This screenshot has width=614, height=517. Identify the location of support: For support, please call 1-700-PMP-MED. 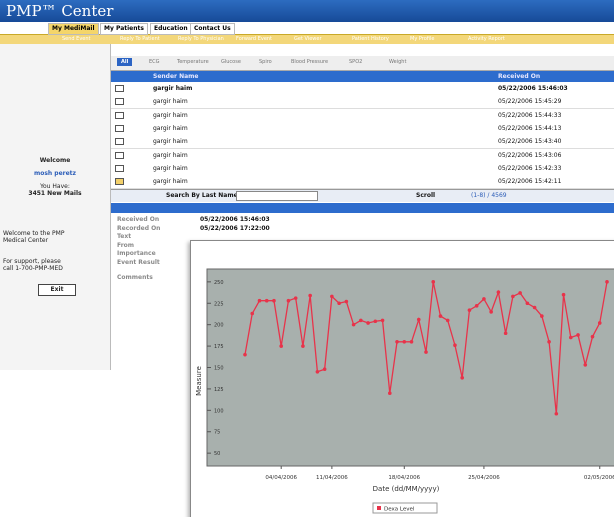
(33, 265).